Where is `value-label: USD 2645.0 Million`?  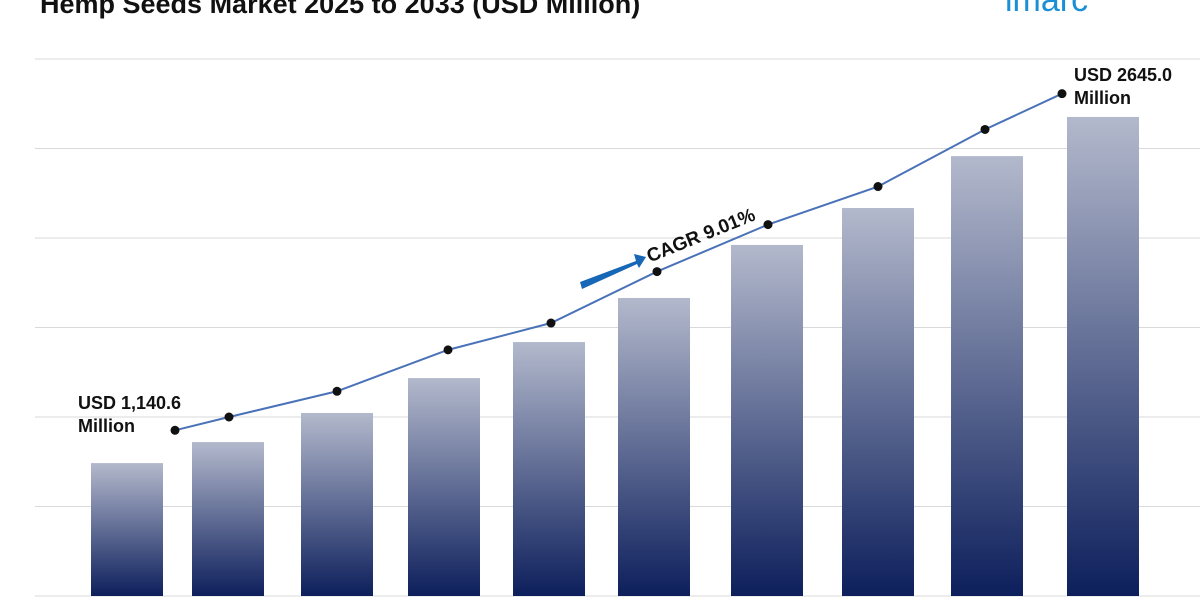
value-label: USD 2645.0 Million is located at coordinates (1123, 86).